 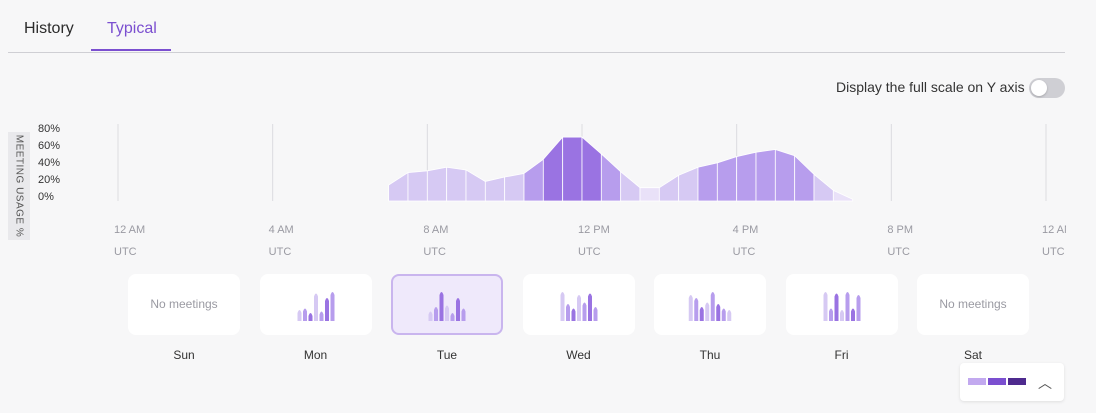 I want to click on legend-toggle: ︿, so click(x=1012, y=382).